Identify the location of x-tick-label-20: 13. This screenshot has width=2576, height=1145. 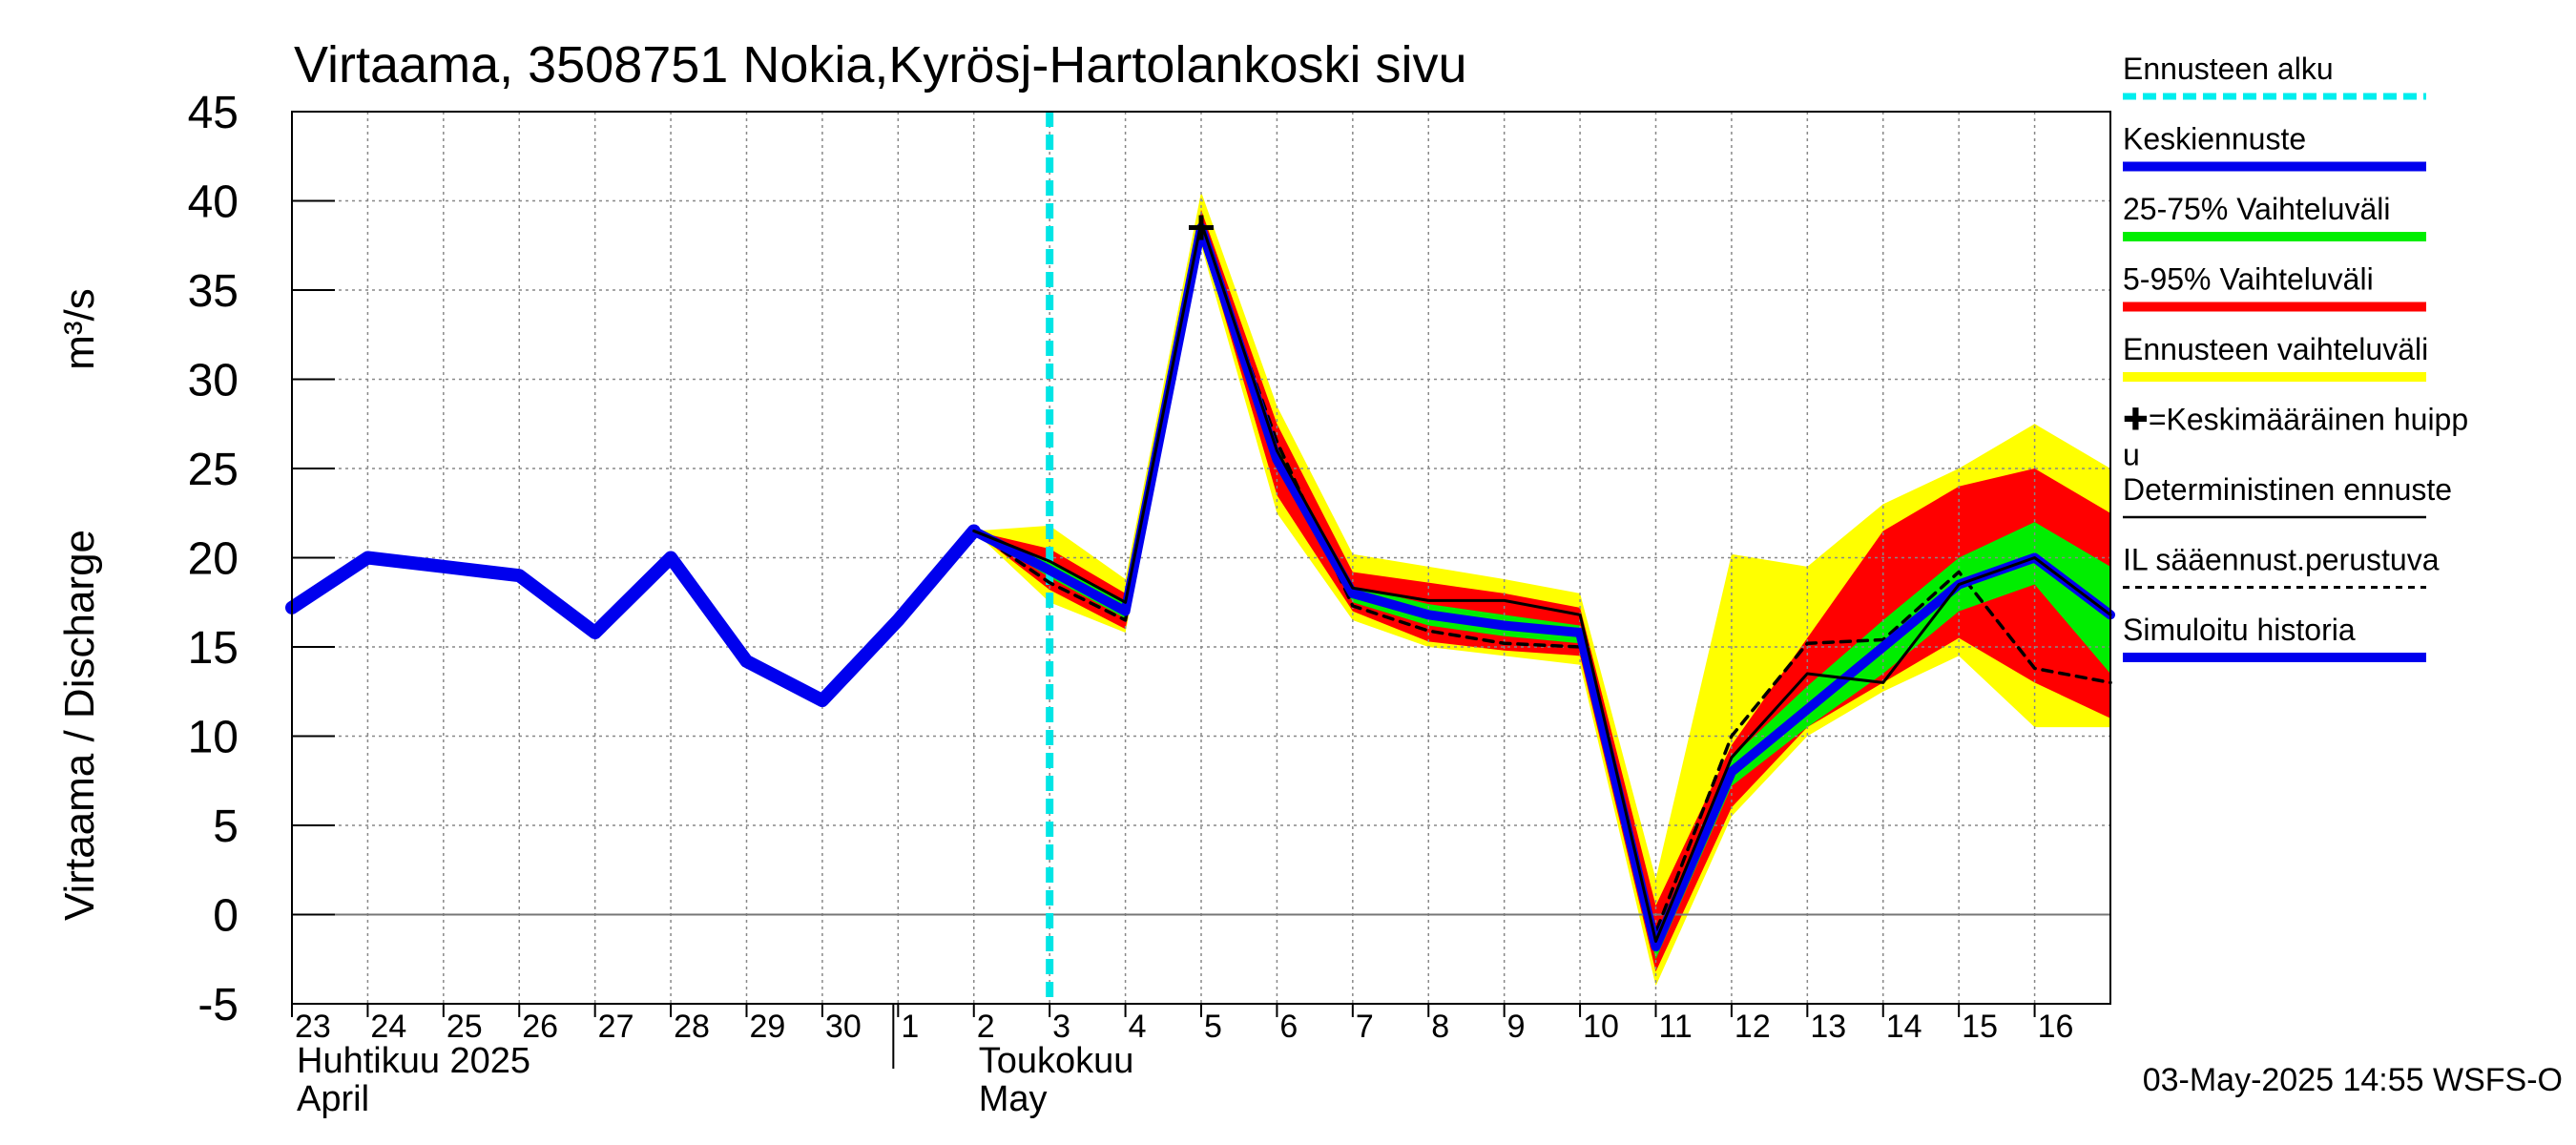
(1828, 1027).